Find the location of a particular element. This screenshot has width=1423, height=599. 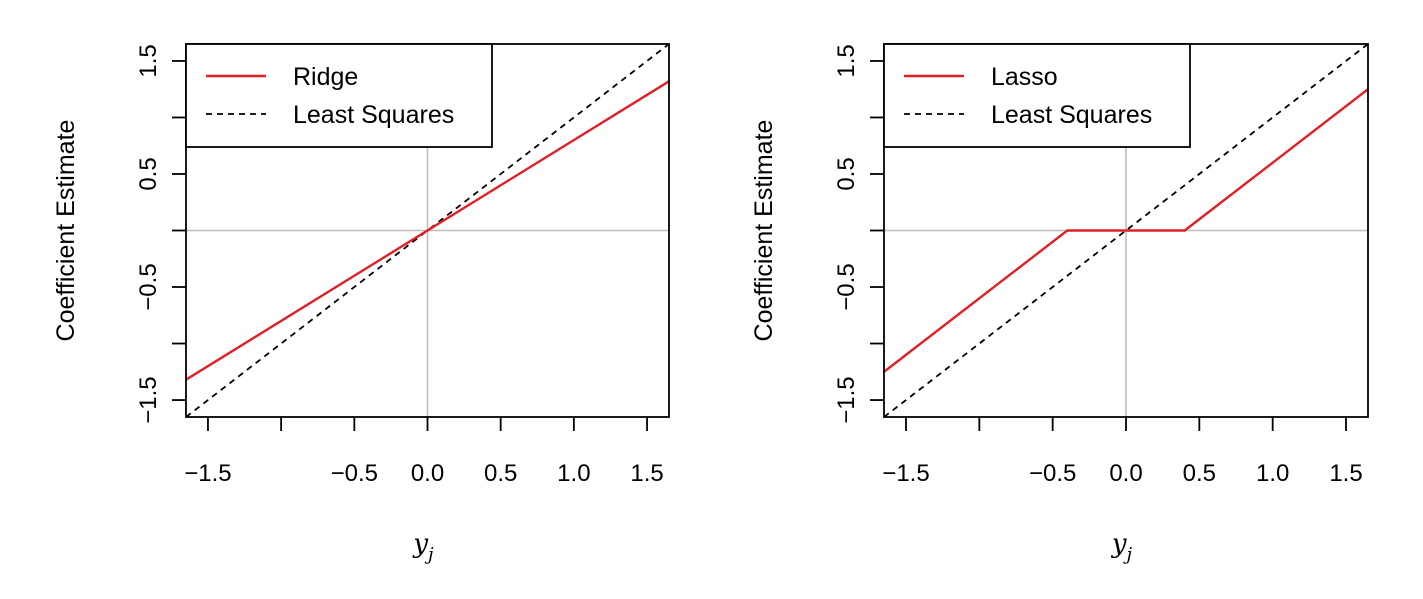

legend: Ridge Least Squares is located at coordinates (339, 95).